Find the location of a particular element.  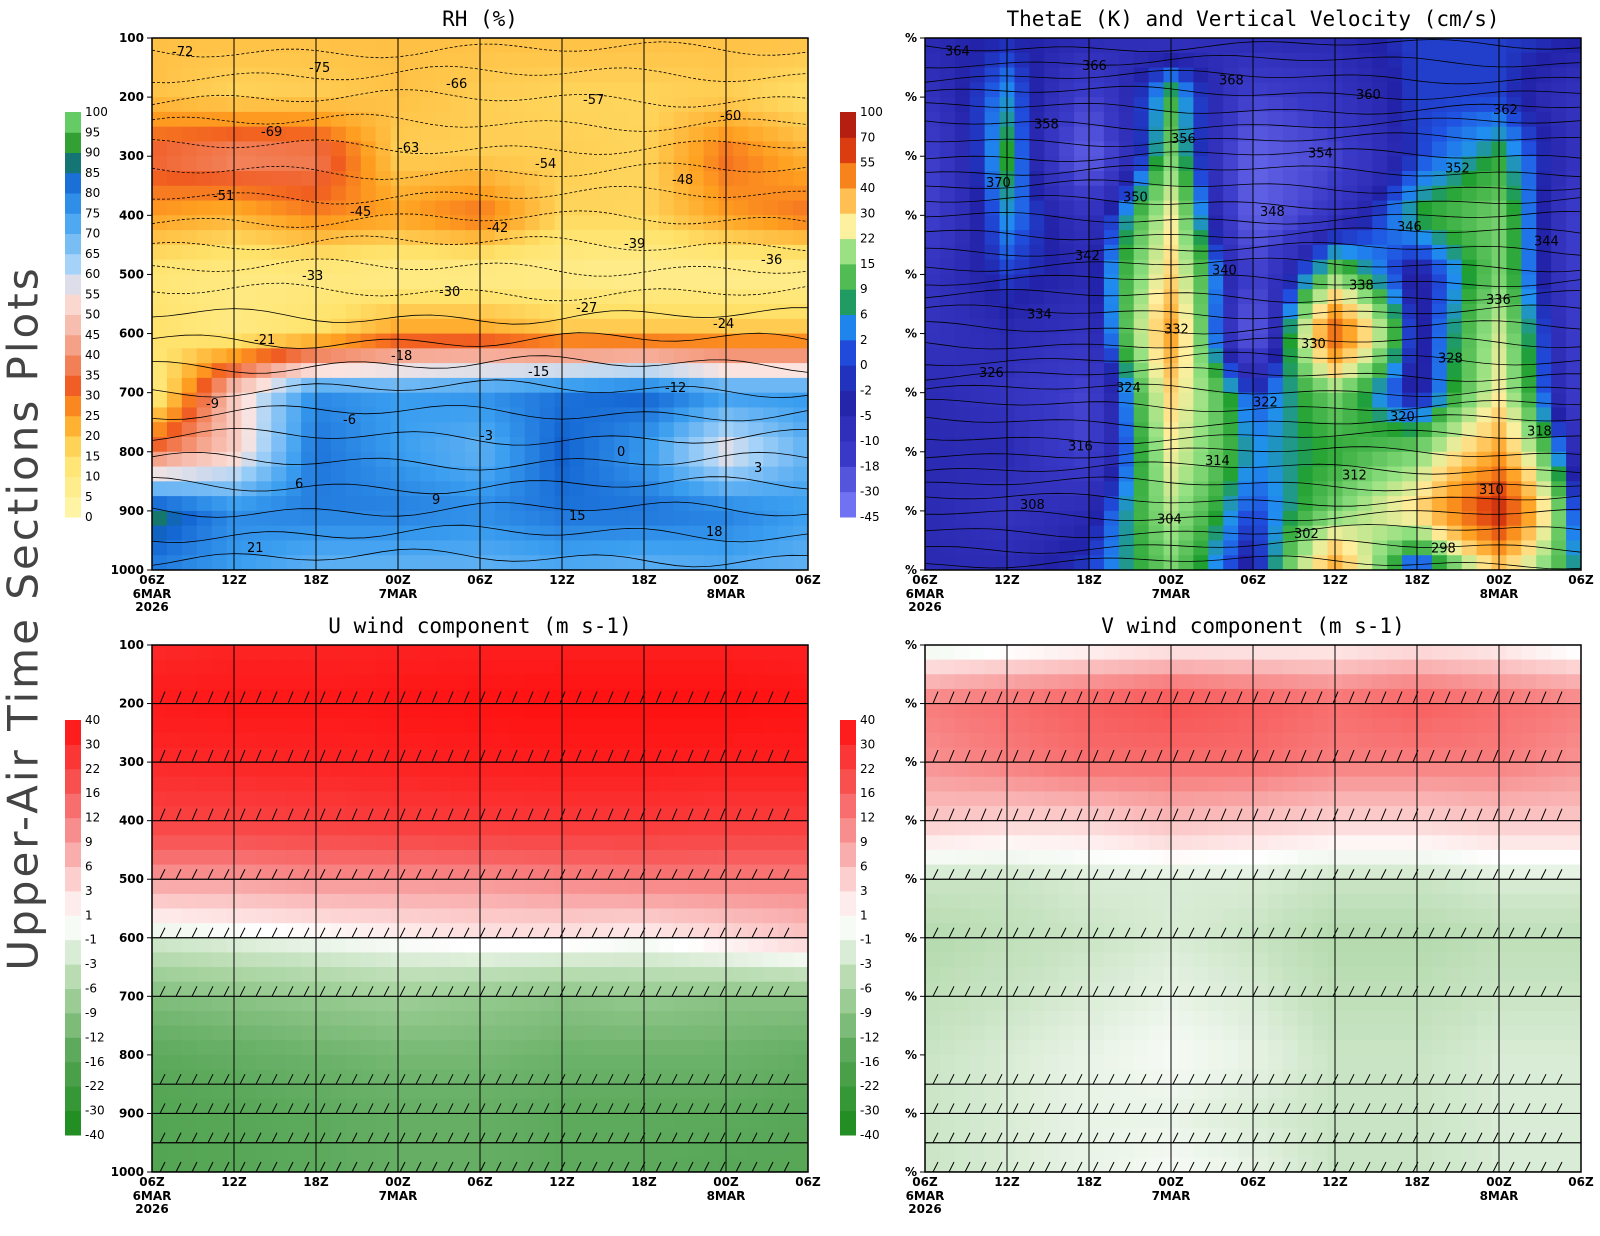

colorbar-label: -2 is located at coordinates (866, 390).